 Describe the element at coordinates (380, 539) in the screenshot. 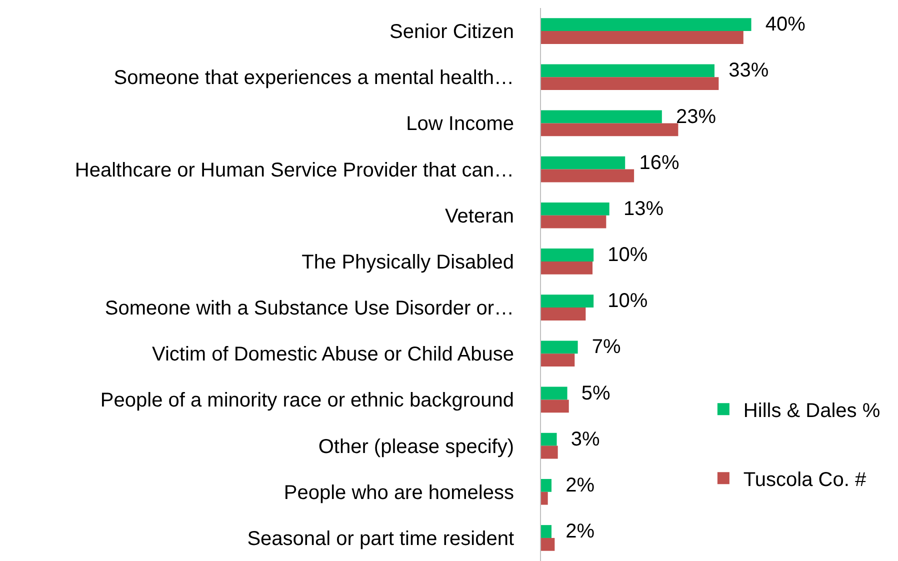

I see `y-tick-label: Seasonal or part time resident` at that location.